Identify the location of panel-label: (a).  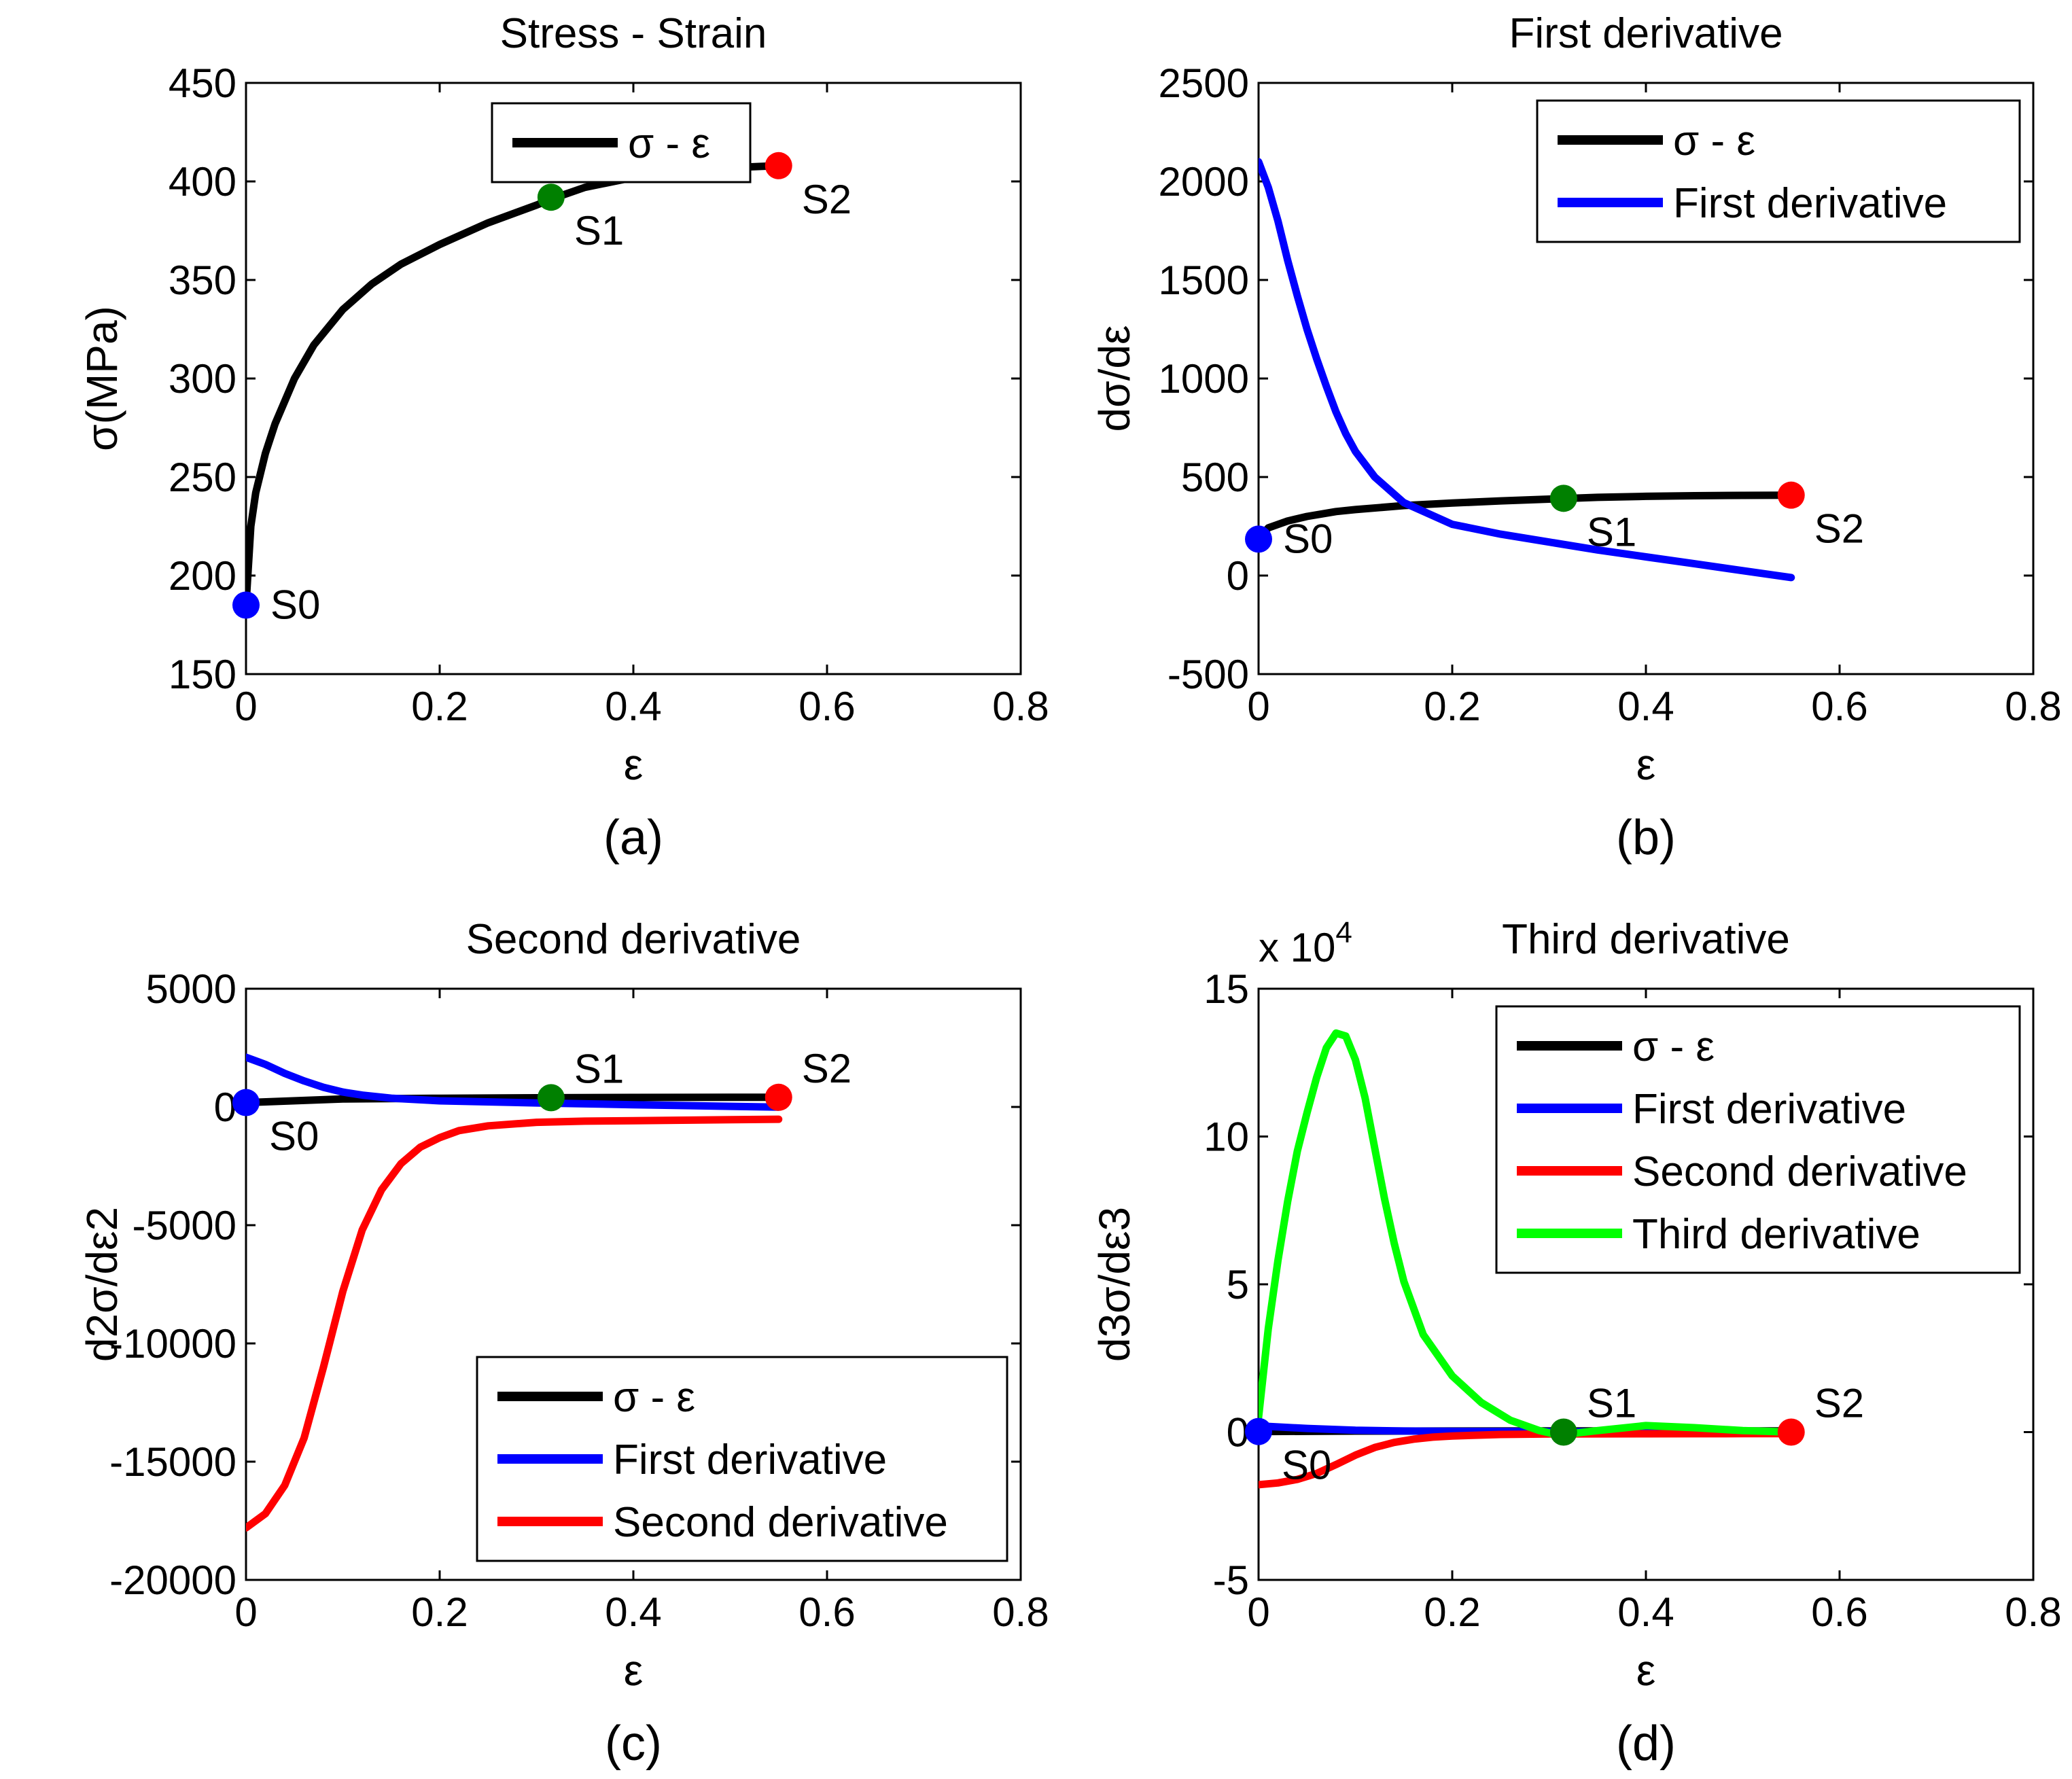
(633, 838).